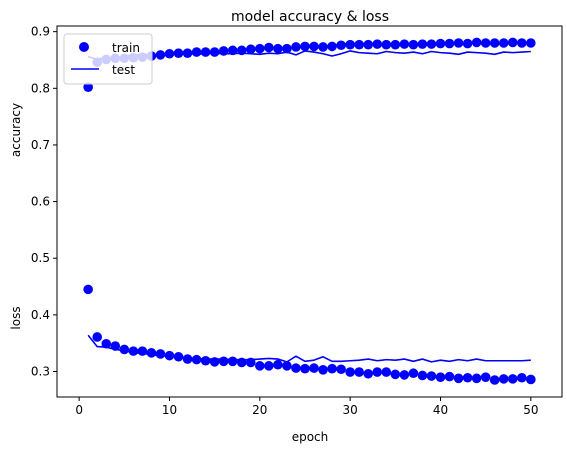  What do you see at coordinates (306, 407) in the screenshot?
I see `x-axis: 0 10 20 30 40 50` at bounding box center [306, 407].